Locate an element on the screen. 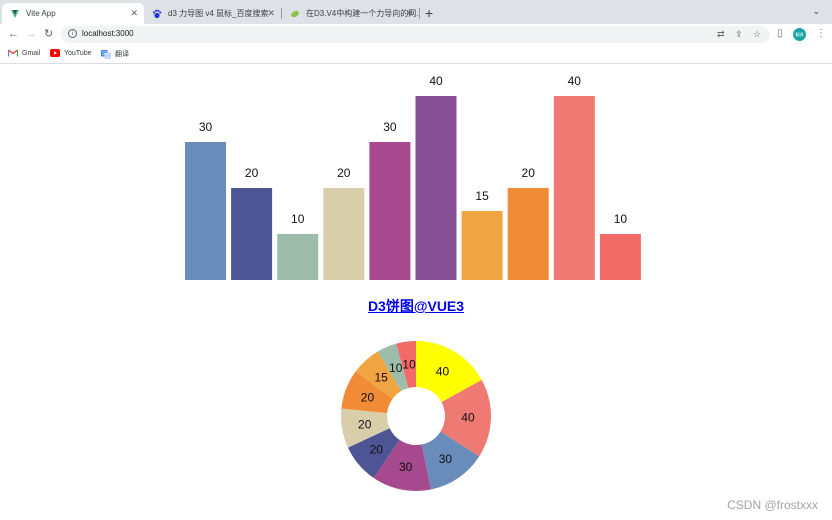 The width and height of the screenshot is (832, 520). baidu-paw-icon is located at coordinates (157, 14).